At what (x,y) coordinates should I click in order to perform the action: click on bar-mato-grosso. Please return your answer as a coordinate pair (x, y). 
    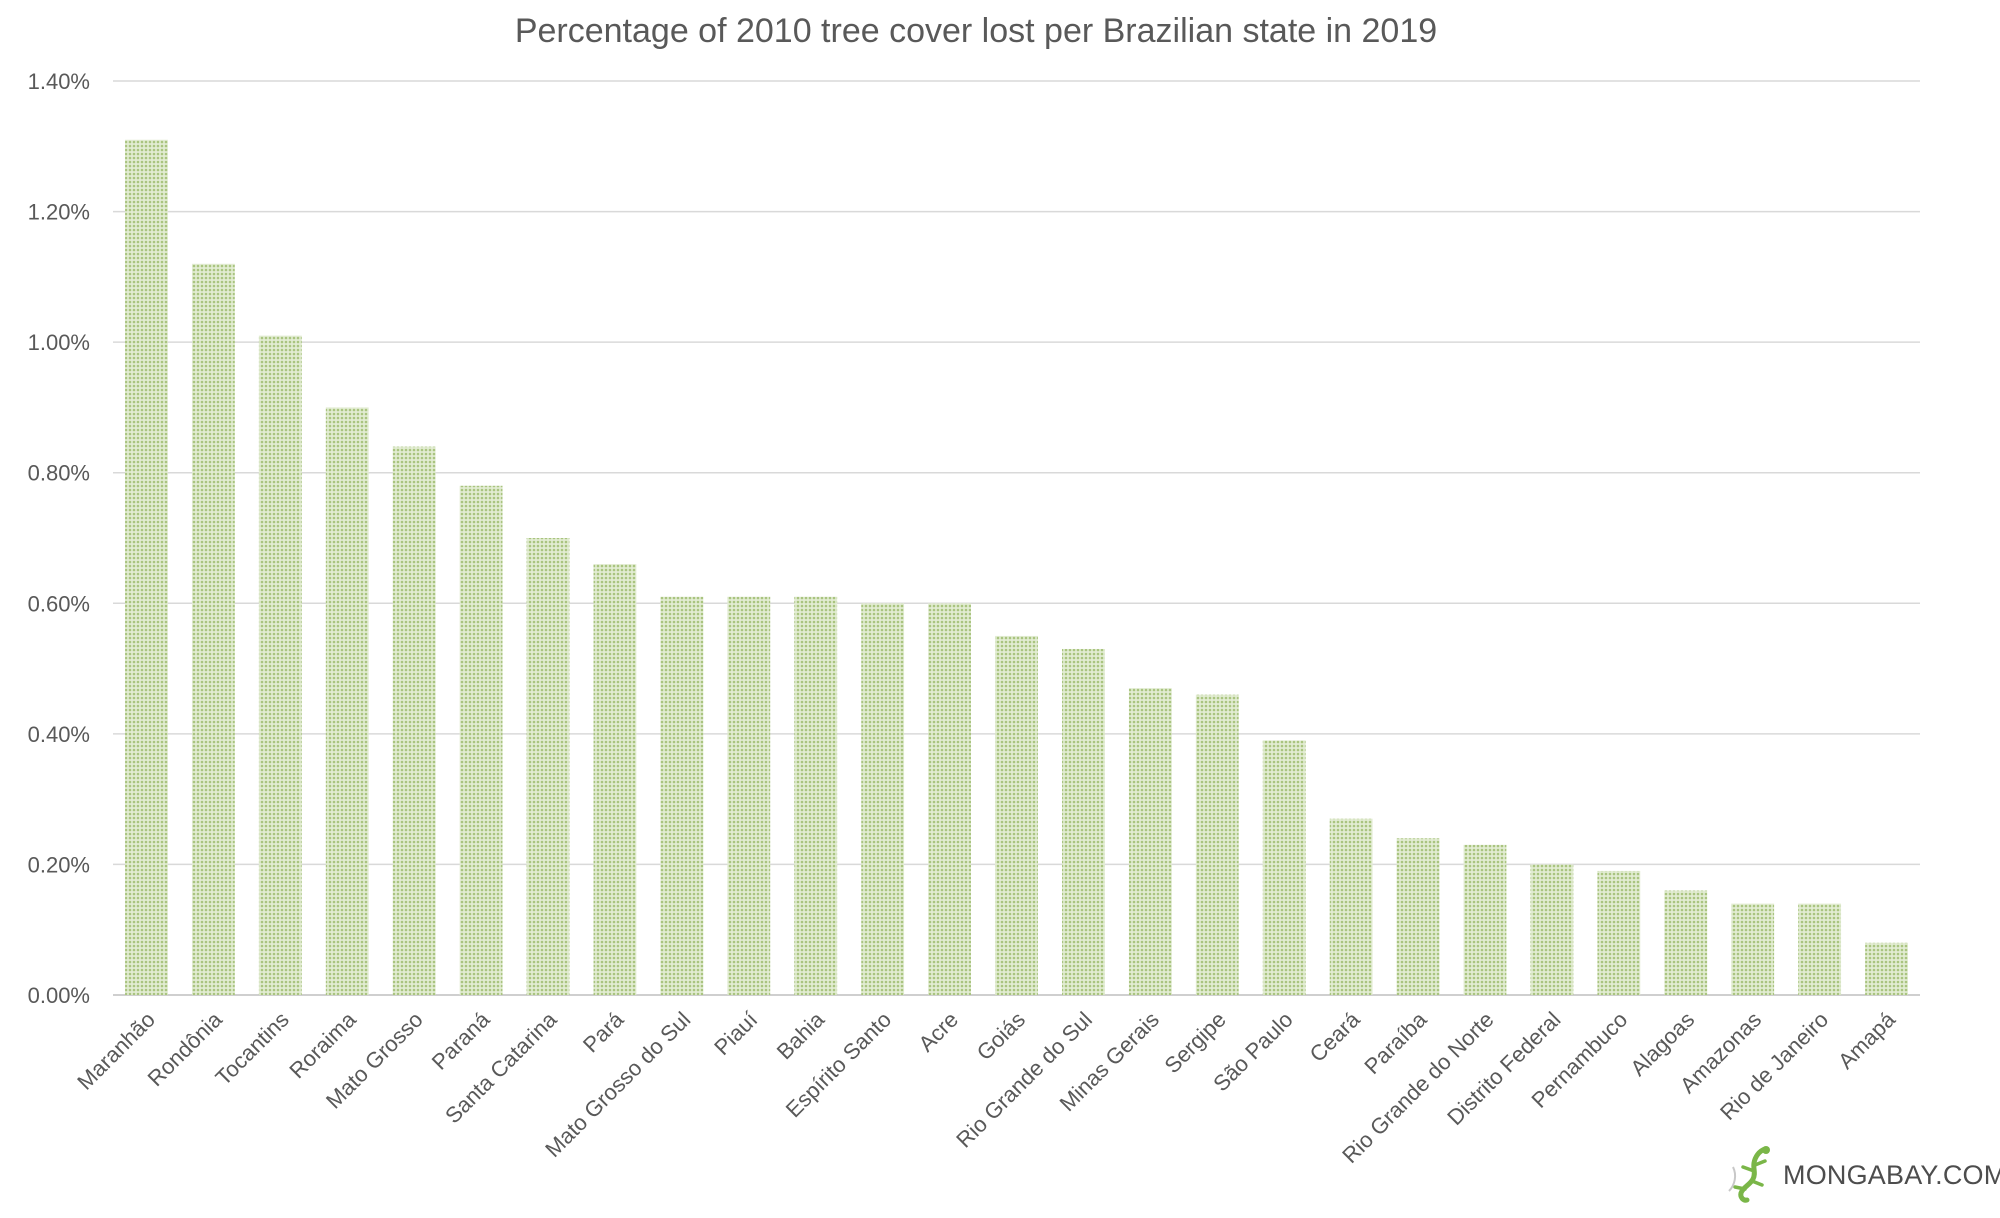
    Looking at the image, I should click on (414, 721).